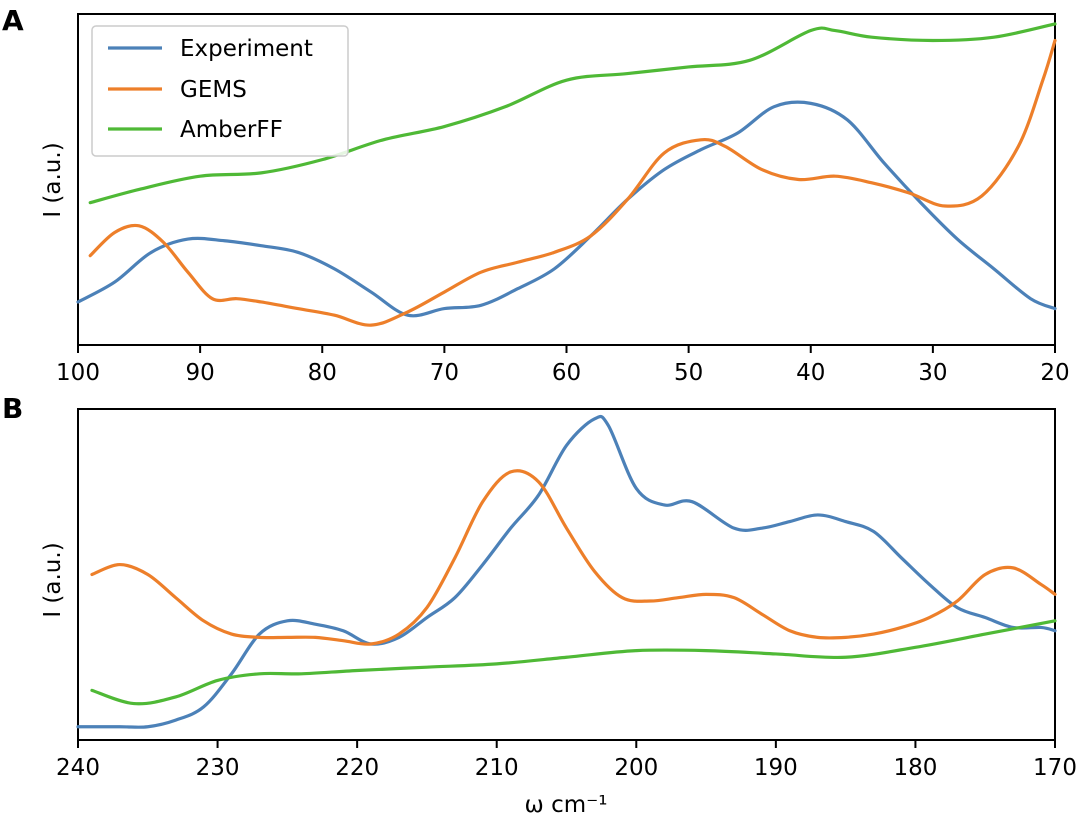  What do you see at coordinates (199, 373) in the screenshot?
I see `panel-a-xtick-label-90: 90` at bounding box center [199, 373].